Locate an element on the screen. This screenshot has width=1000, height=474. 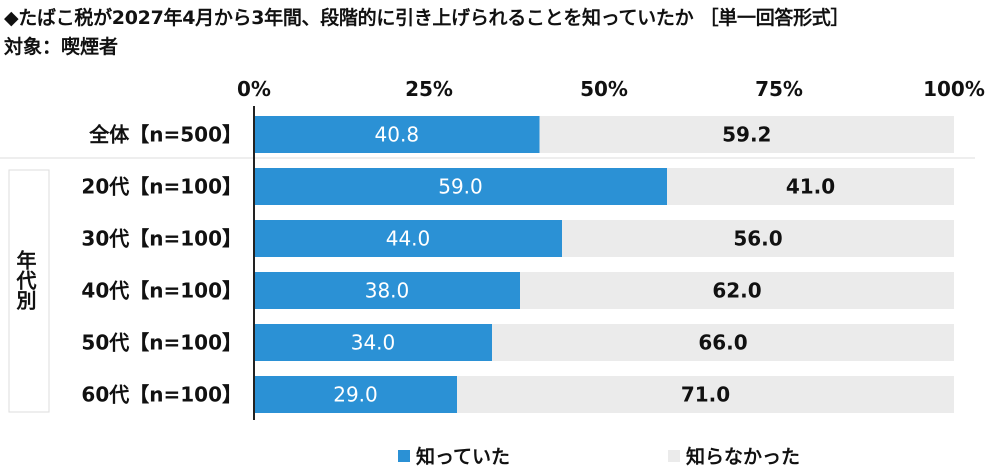
legend-item-unknown: 知らなかった is located at coordinates (734, 455).